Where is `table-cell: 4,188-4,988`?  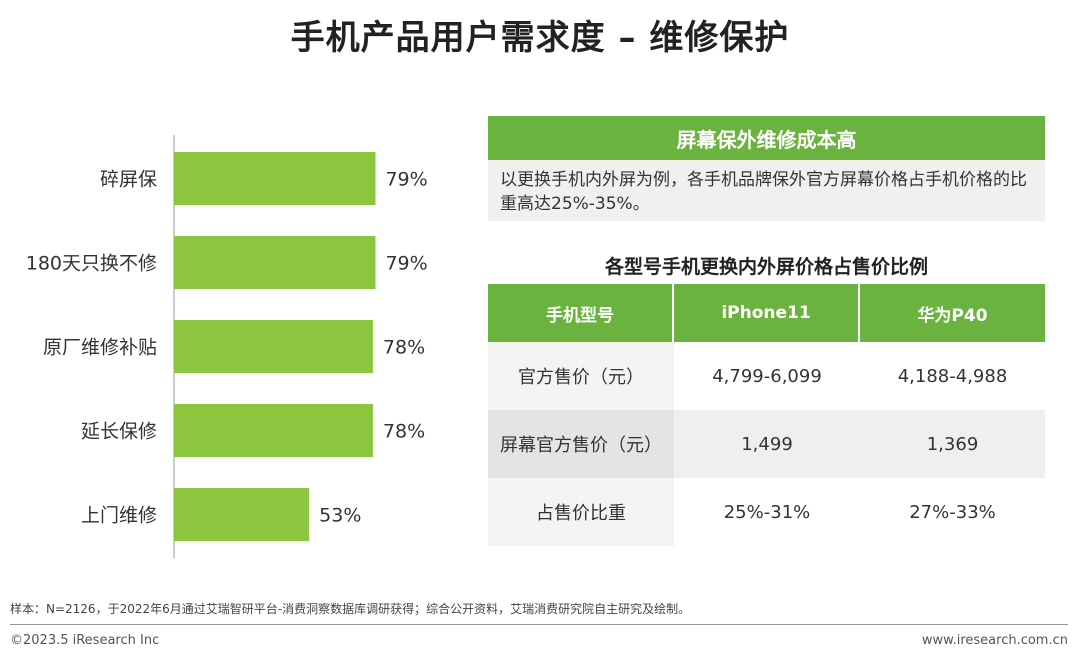 table-cell: 4,188-4,988 is located at coordinates (952, 376).